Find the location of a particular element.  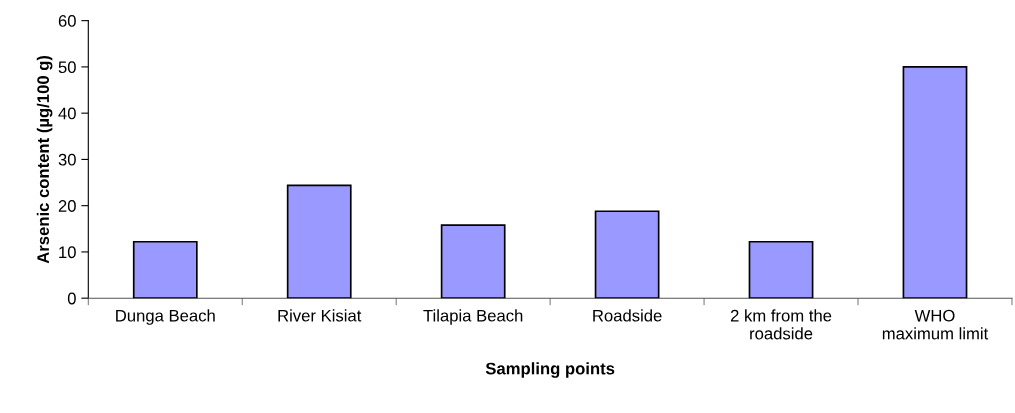

y-tick-label: 20 is located at coordinates (67, 206).